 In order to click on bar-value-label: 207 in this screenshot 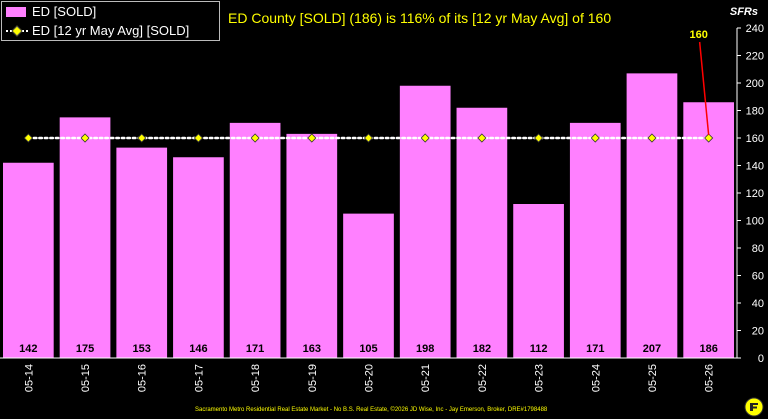, I will do `click(652, 349)`.